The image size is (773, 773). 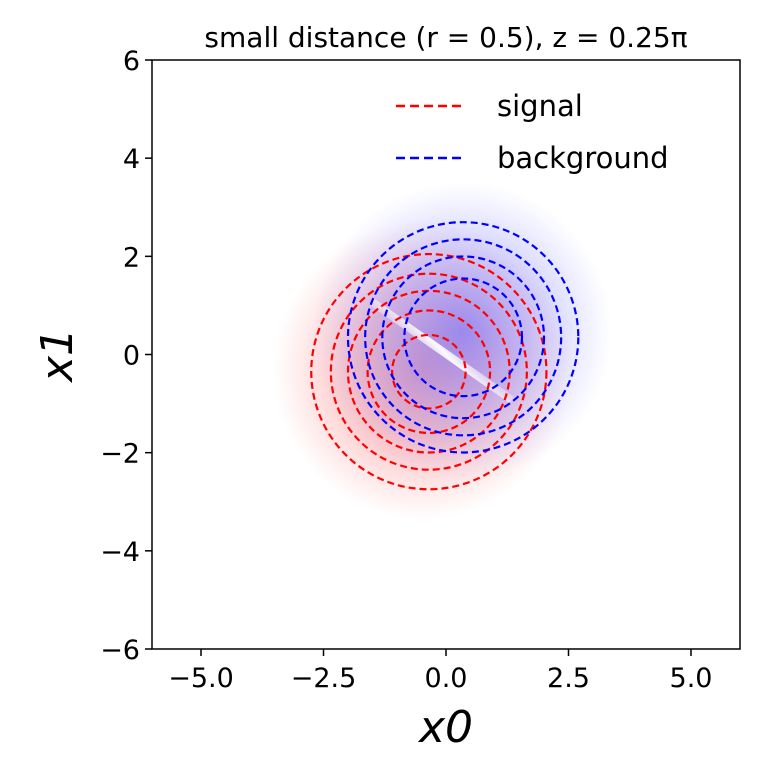 I want to click on y-tick-label: 6, so click(x=131, y=61).